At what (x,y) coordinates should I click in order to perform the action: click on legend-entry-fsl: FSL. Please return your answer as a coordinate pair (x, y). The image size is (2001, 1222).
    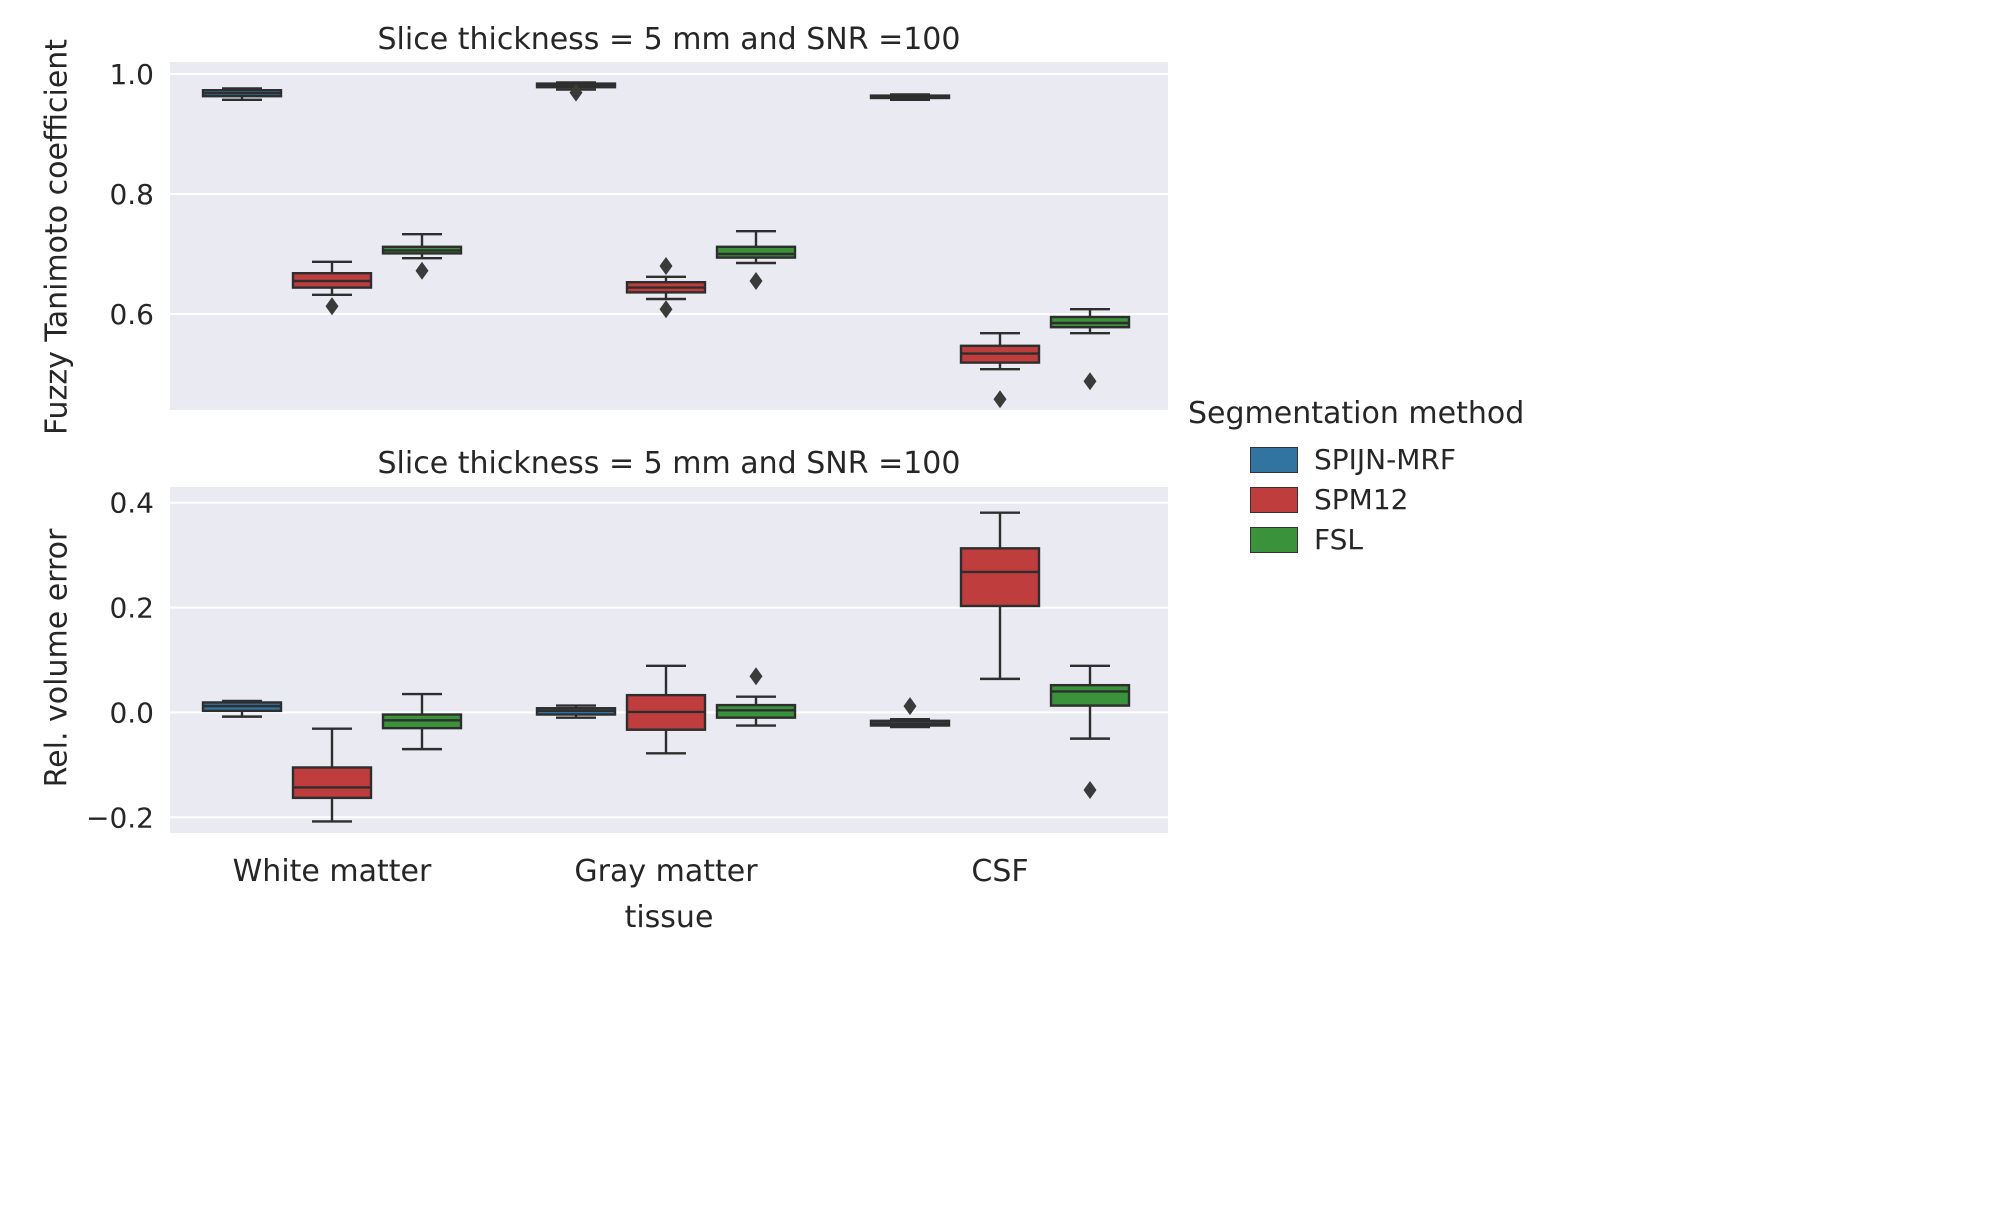
    Looking at the image, I should click on (1387, 539).